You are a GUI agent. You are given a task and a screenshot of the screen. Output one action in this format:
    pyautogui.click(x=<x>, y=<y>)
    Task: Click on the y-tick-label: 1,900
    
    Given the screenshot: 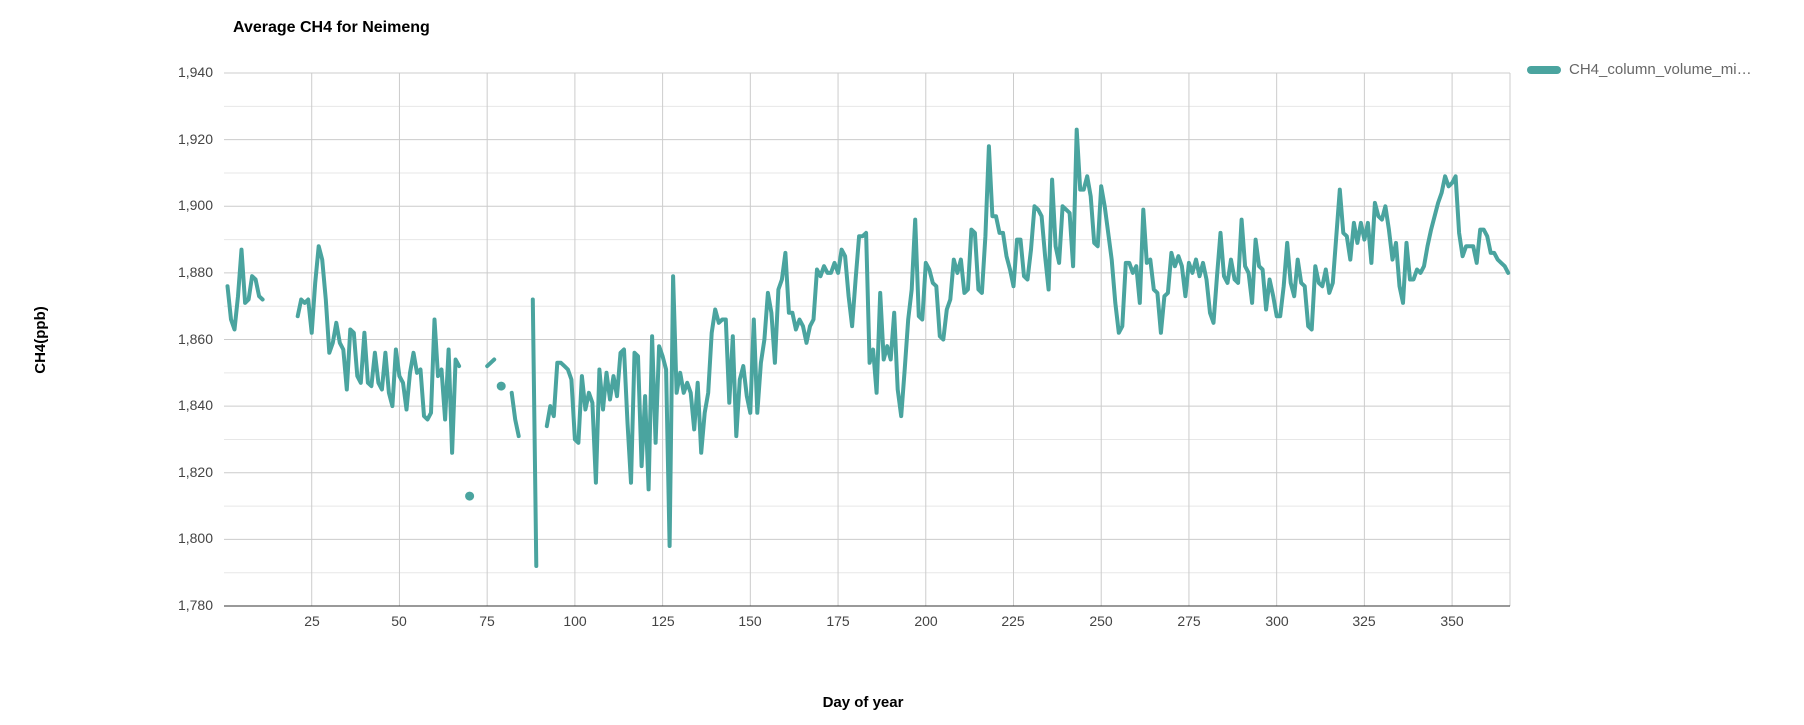 What is the action you would take?
    pyautogui.click(x=195, y=205)
    